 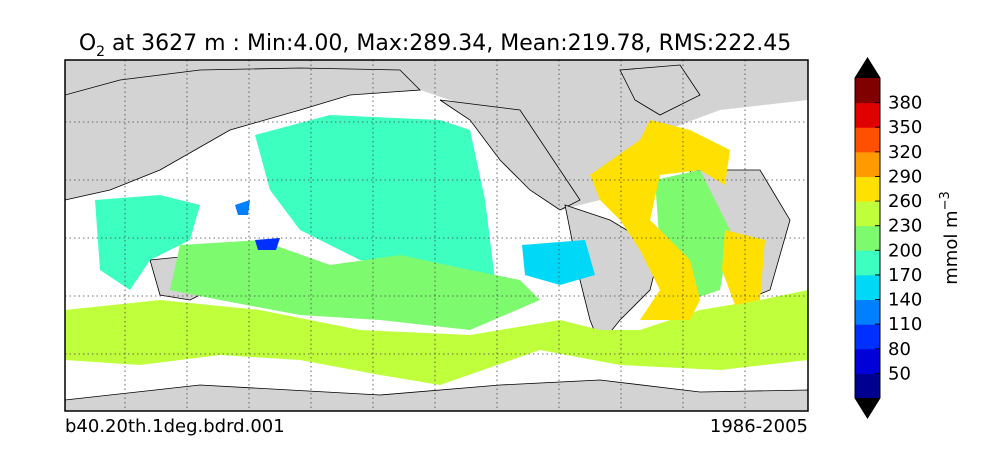 What do you see at coordinates (951, 247) in the screenshot?
I see `unit: mmol m` at bounding box center [951, 247].